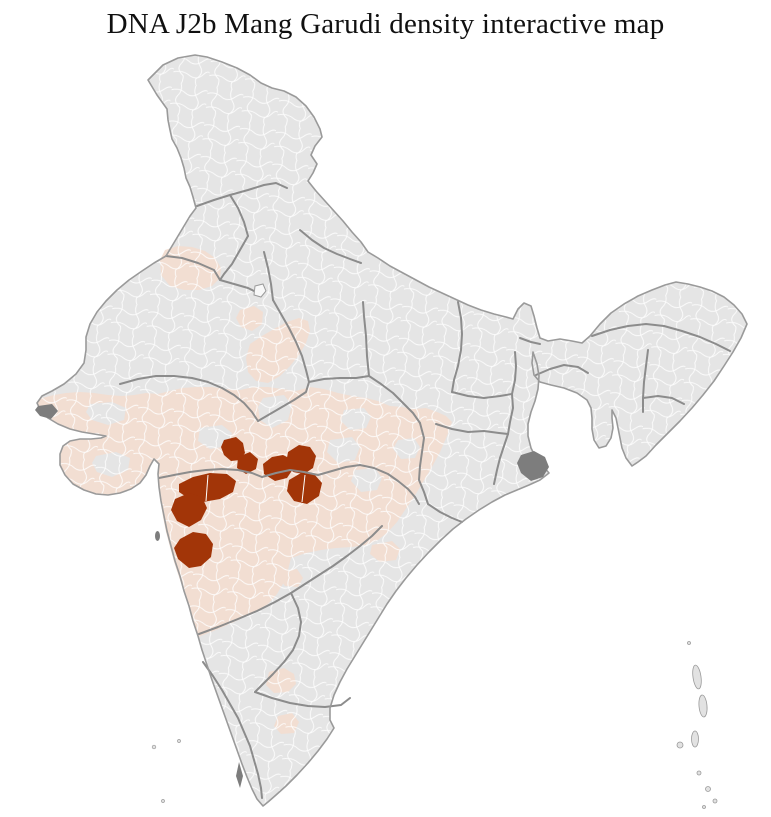 This screenshot has height=817, width=771. Describe the element at coordinates (260, 290) in the screenshot. I see `delhi-district` at that location.